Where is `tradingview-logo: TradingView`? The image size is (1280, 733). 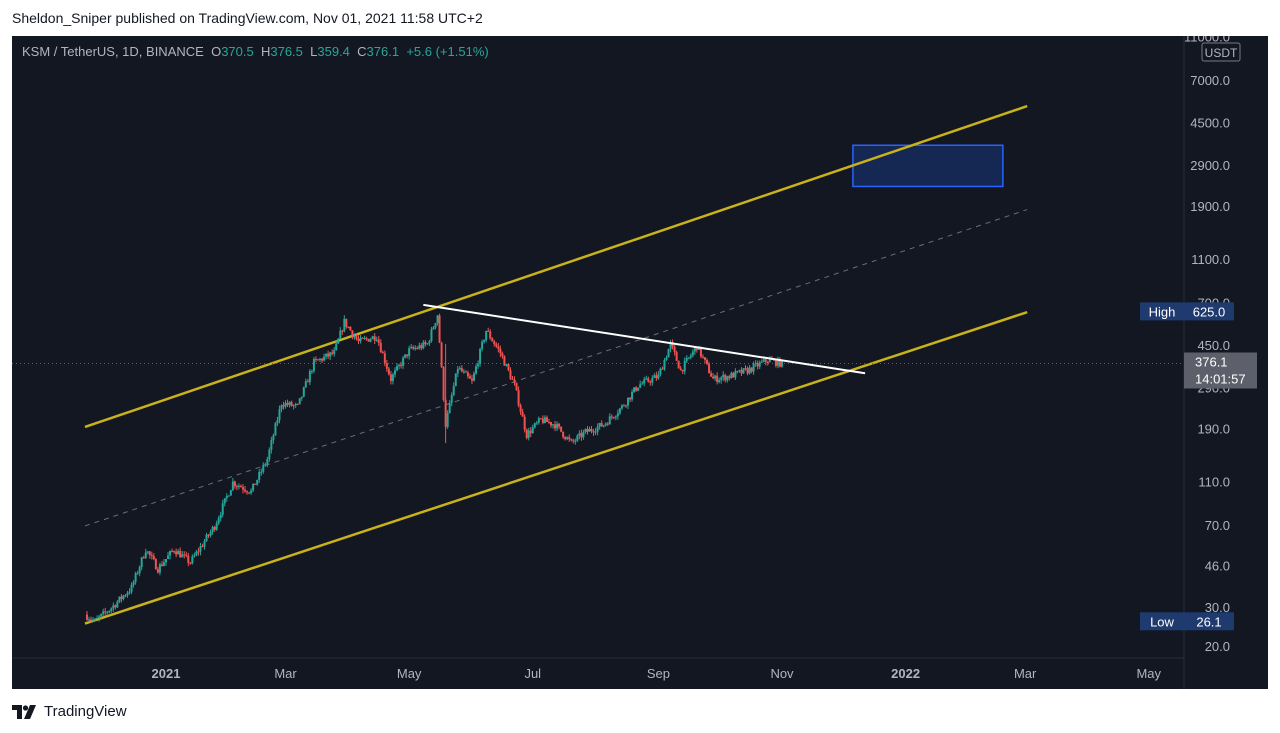
tradingview-logo: TradingView is located at coordinates (69, 711).